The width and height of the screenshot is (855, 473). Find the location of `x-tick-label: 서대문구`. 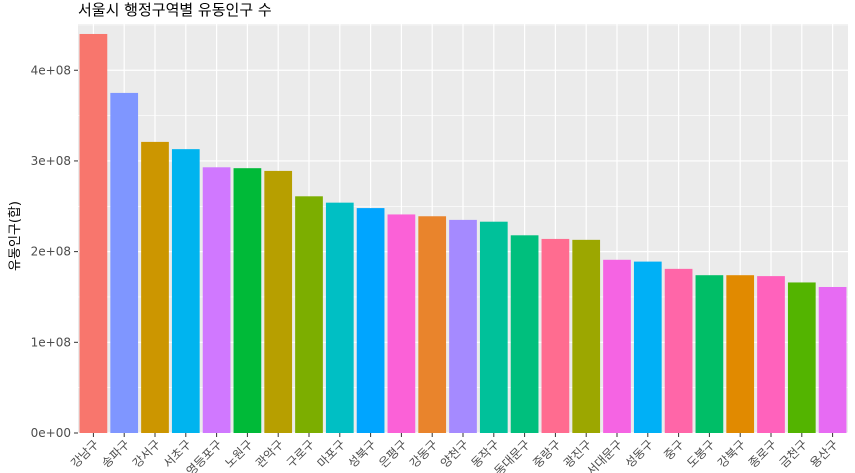

x-tick-label: 서대문구 is located at coordinates (604, 455).